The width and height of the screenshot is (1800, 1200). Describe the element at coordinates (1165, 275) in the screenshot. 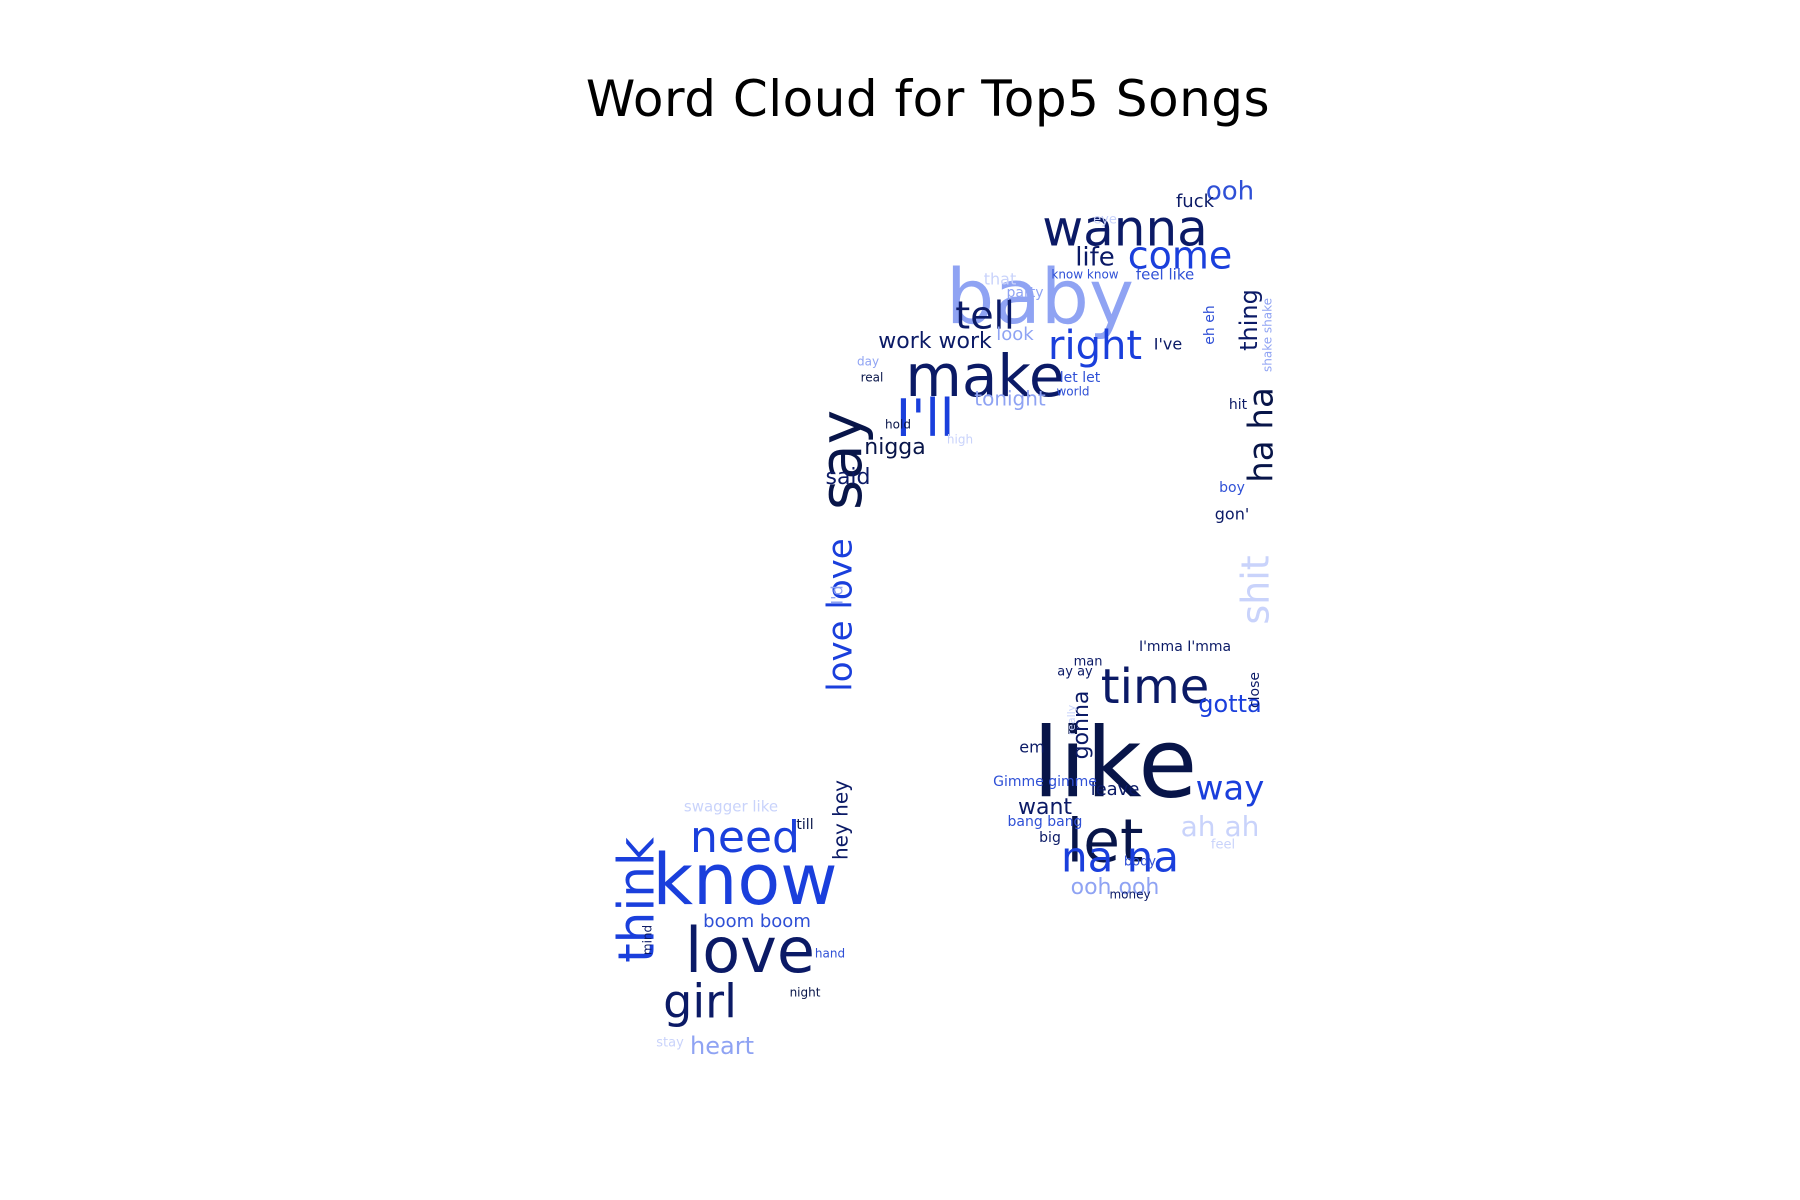

I see `cloud-word: feel like` at that location.